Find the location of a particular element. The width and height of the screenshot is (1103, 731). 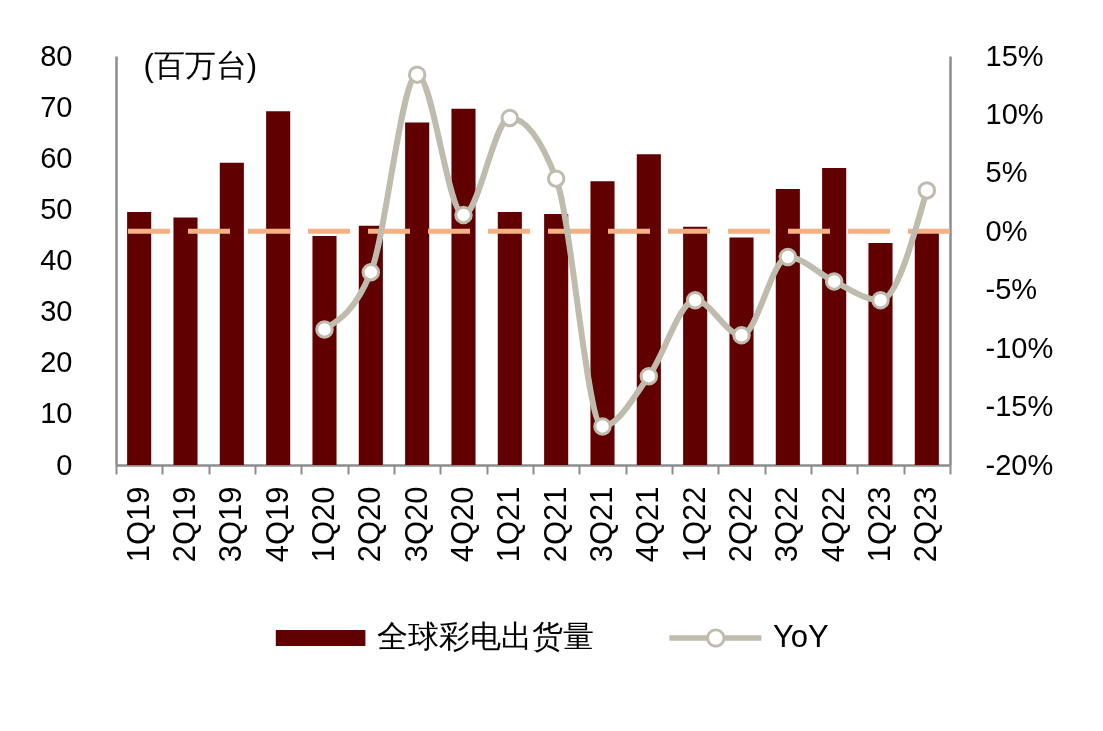

y-tick-label: 20 is located at coordinates (56, 362).